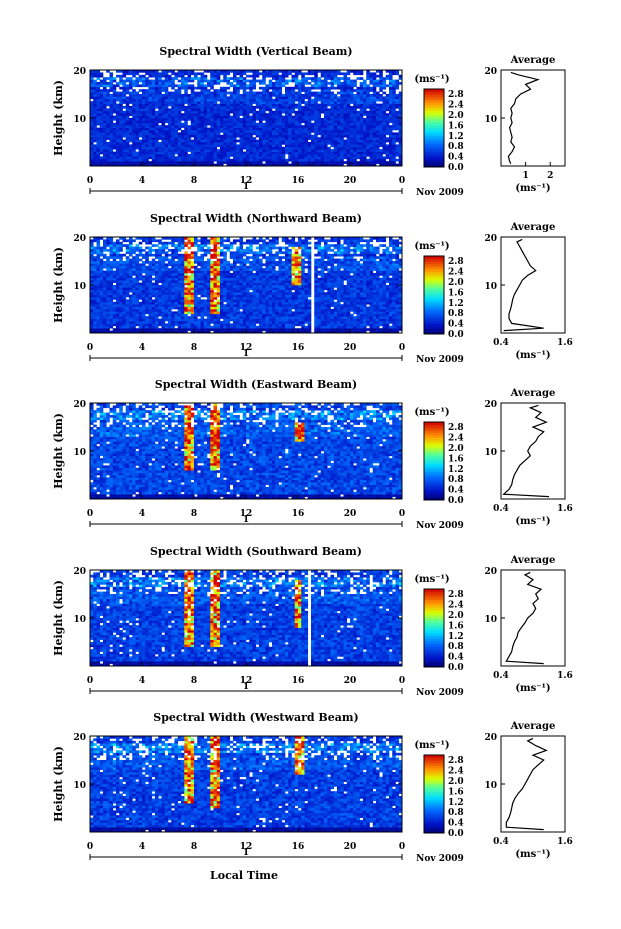  I want to click on x-tick-label: 4, so click(142, 181).